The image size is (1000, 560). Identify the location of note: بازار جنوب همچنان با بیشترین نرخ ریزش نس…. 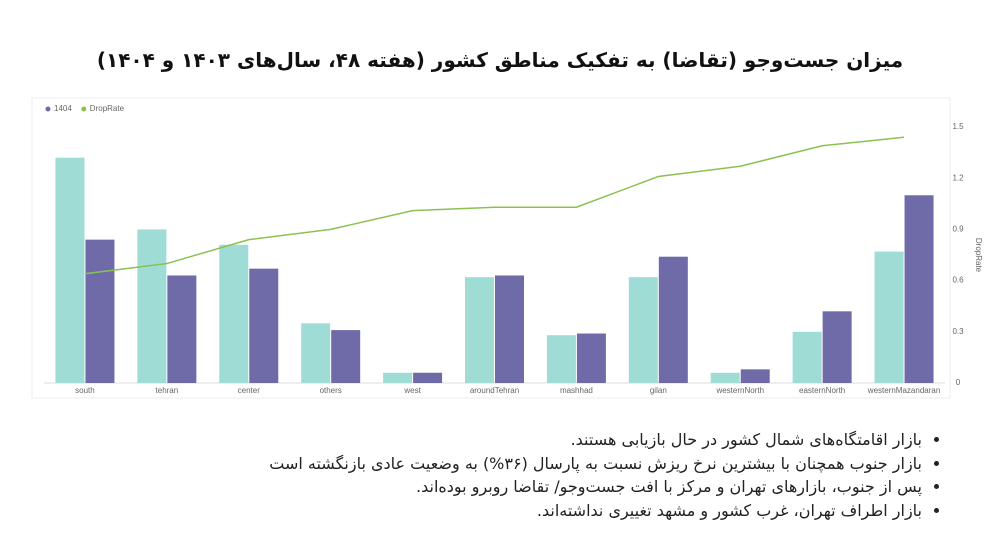
(595, 464).